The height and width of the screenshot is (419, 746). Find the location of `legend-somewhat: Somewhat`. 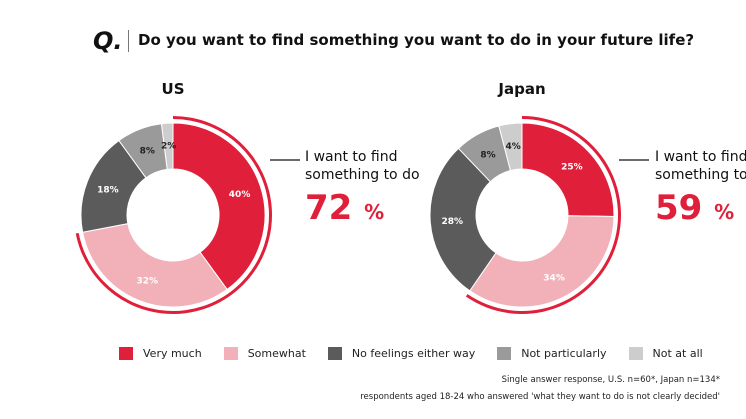

legend-somewhat: Somewhat is located at coordinates (264, 353).